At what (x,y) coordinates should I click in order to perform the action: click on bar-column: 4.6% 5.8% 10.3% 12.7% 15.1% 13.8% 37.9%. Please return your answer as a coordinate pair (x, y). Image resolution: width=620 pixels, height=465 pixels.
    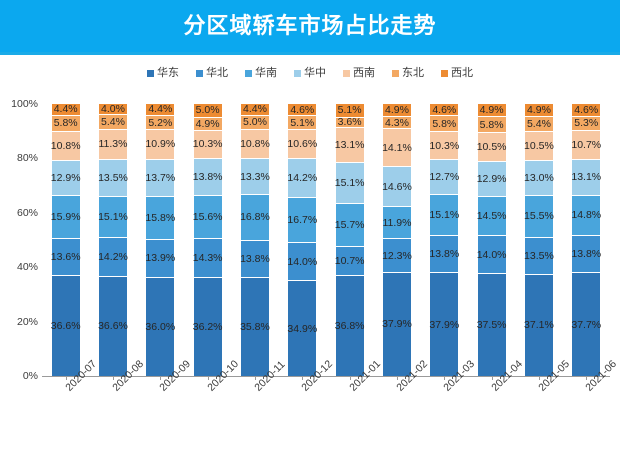
    Looking at the image, I should click on (444, 240).